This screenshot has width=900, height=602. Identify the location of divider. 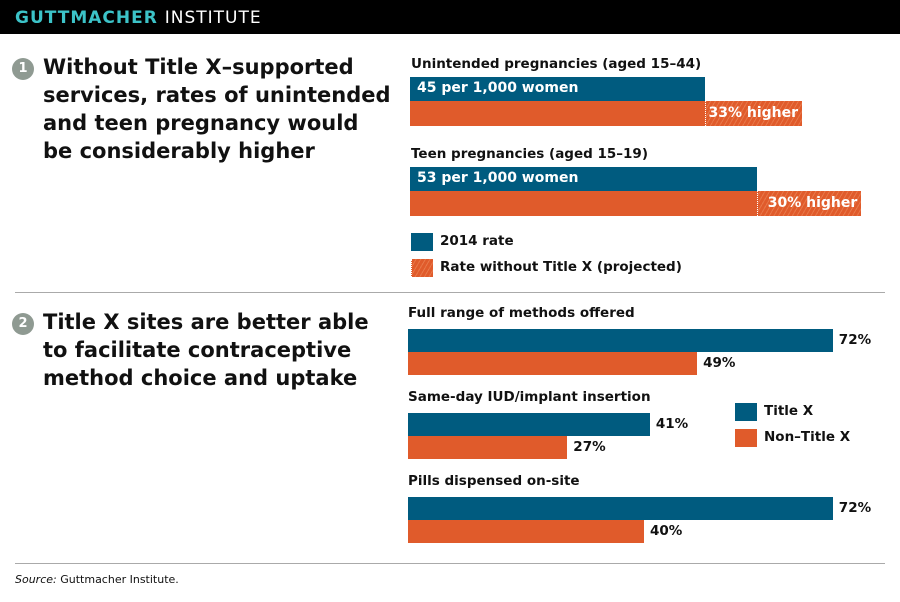
(450, 292).